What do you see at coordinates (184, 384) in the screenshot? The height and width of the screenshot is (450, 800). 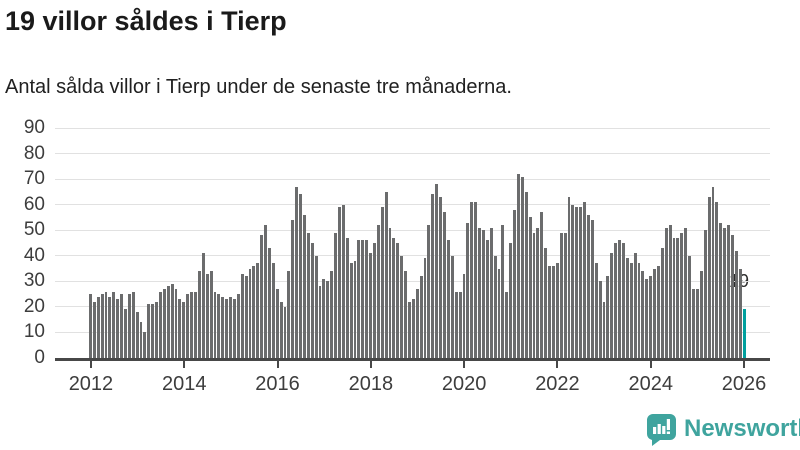 I see `x-axis-label: 2014` at bounding box center [184, 384].